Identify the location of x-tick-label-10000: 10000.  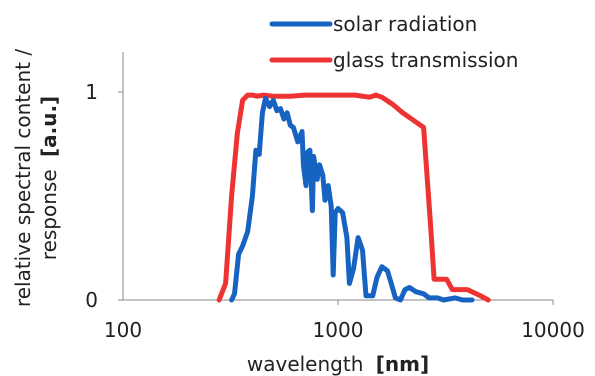
(553, 330).